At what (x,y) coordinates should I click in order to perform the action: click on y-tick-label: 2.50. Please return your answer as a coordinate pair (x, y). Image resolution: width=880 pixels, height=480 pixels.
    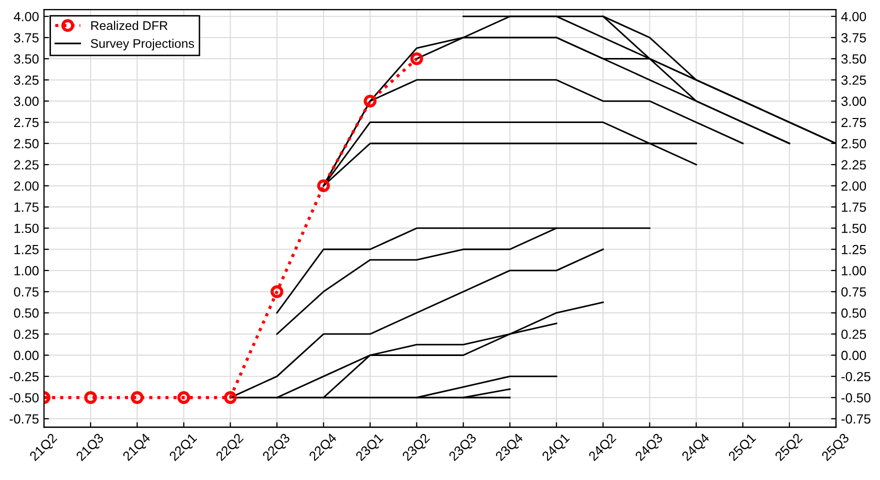
    Looking at the image, I should click on (26, 143).